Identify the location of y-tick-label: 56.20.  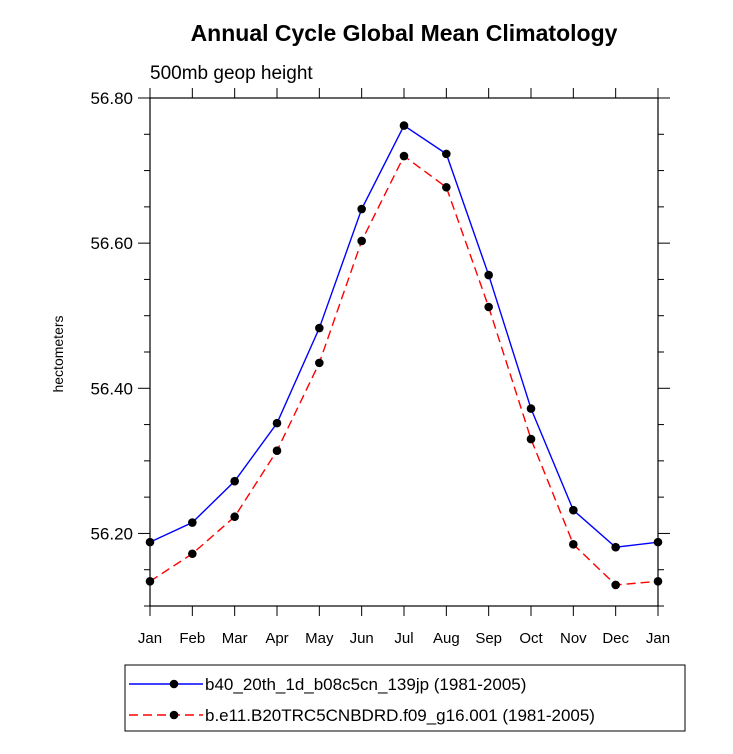
(111, 533).